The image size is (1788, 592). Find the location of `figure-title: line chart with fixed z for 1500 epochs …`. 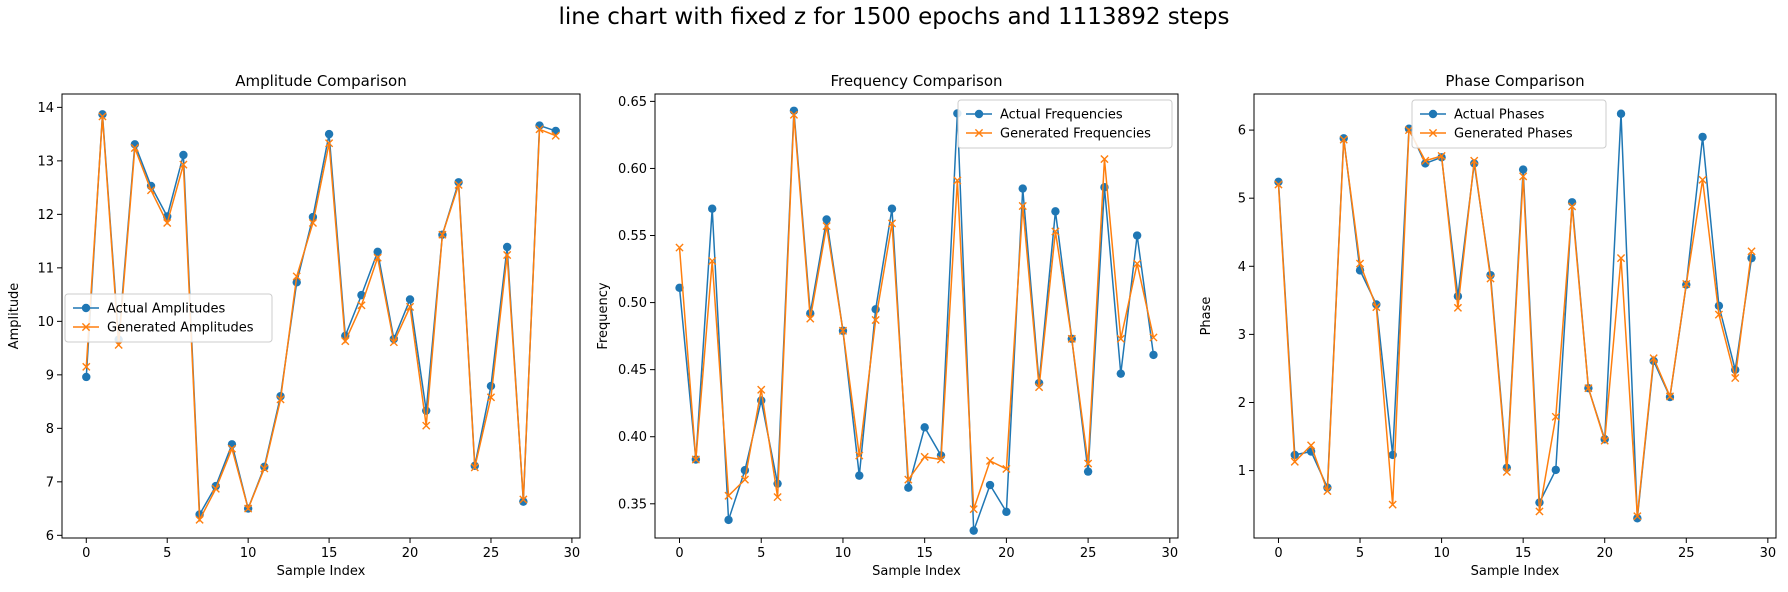

figure-title: line chart with fixed z for 1500 epochs … is located at coordinates (894, 17).